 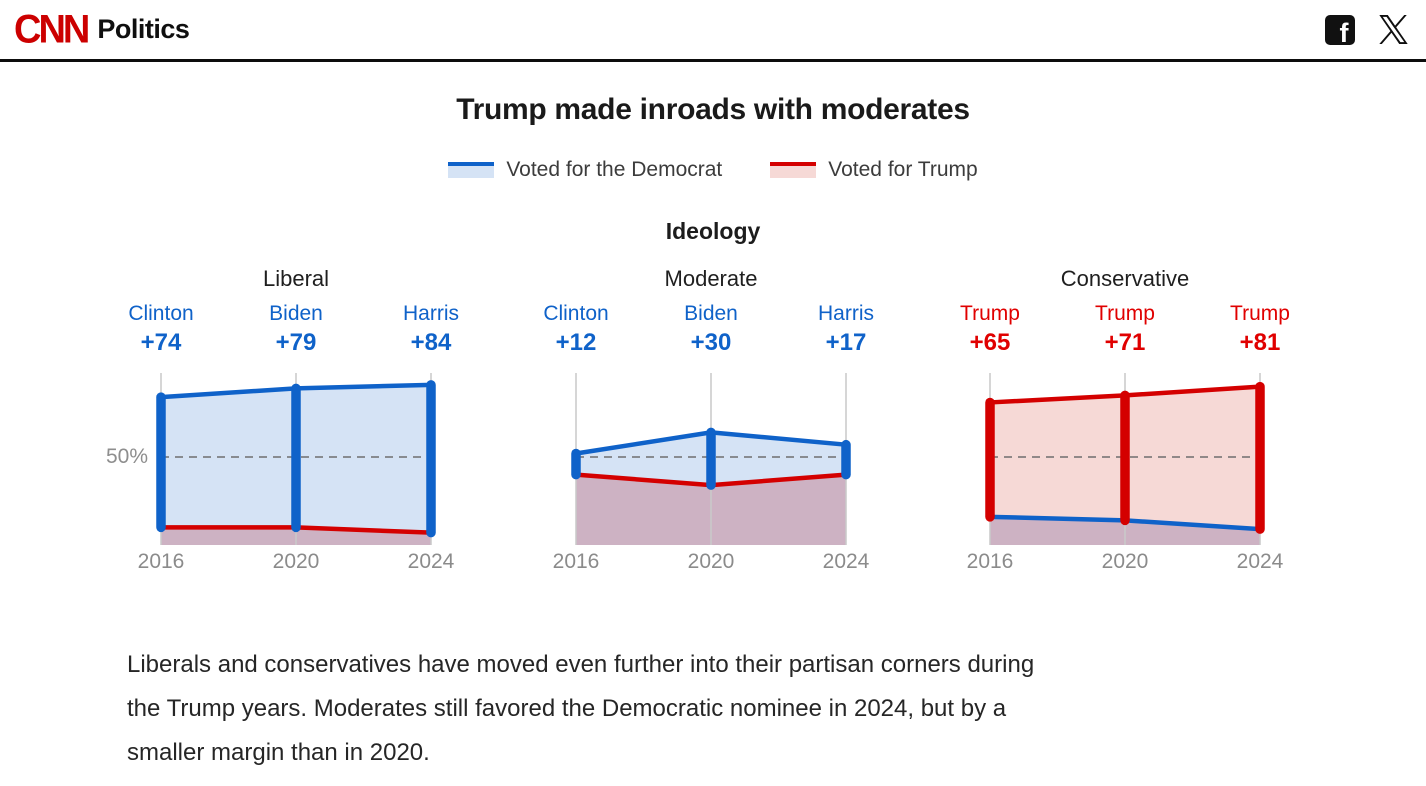 I want to click on legend-label-trump: Voted for Trump, so click(x=903, y=169).